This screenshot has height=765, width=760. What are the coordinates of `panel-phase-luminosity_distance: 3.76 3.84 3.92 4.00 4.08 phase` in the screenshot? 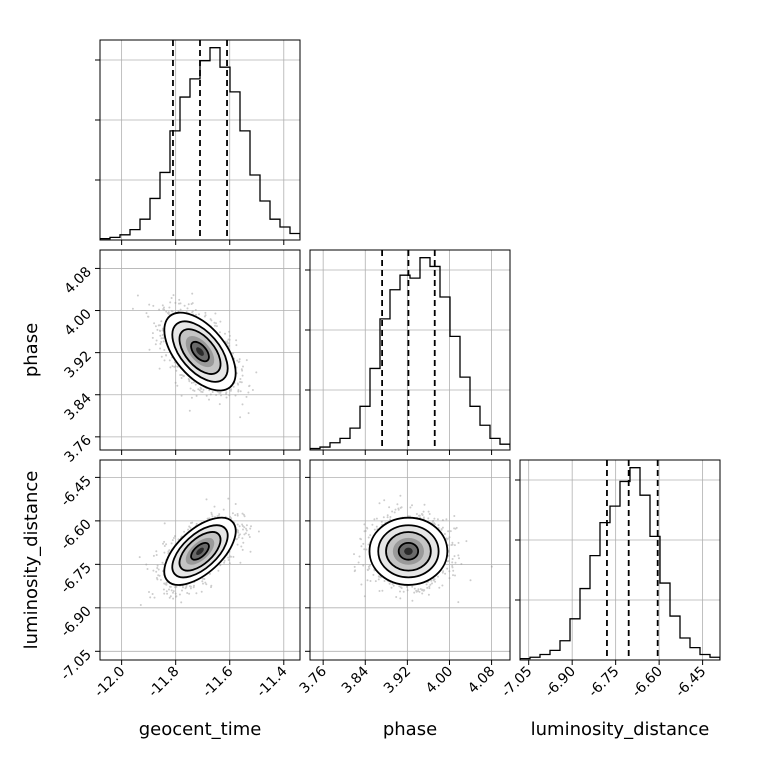 It's located at (404, 599).